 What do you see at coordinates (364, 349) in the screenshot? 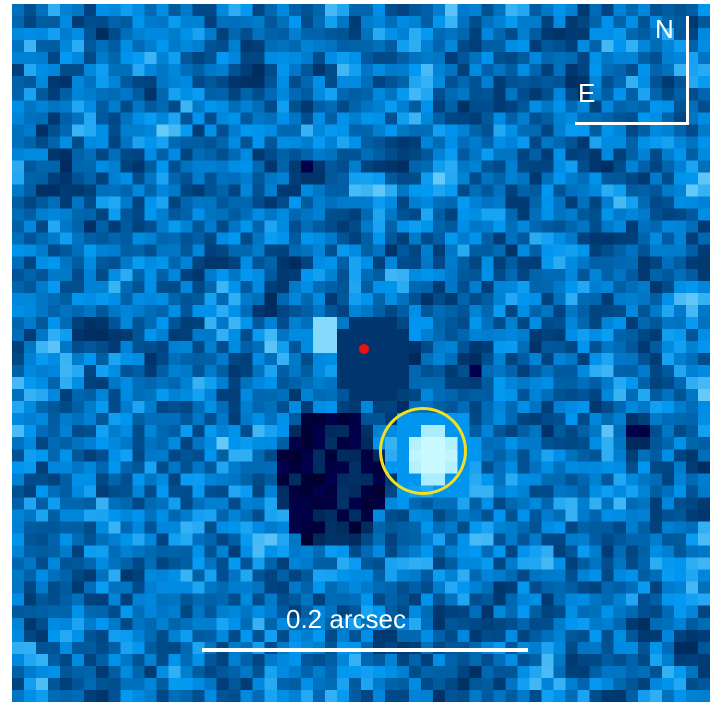
I see `star-position-marker` at bounding box center [364, 349].